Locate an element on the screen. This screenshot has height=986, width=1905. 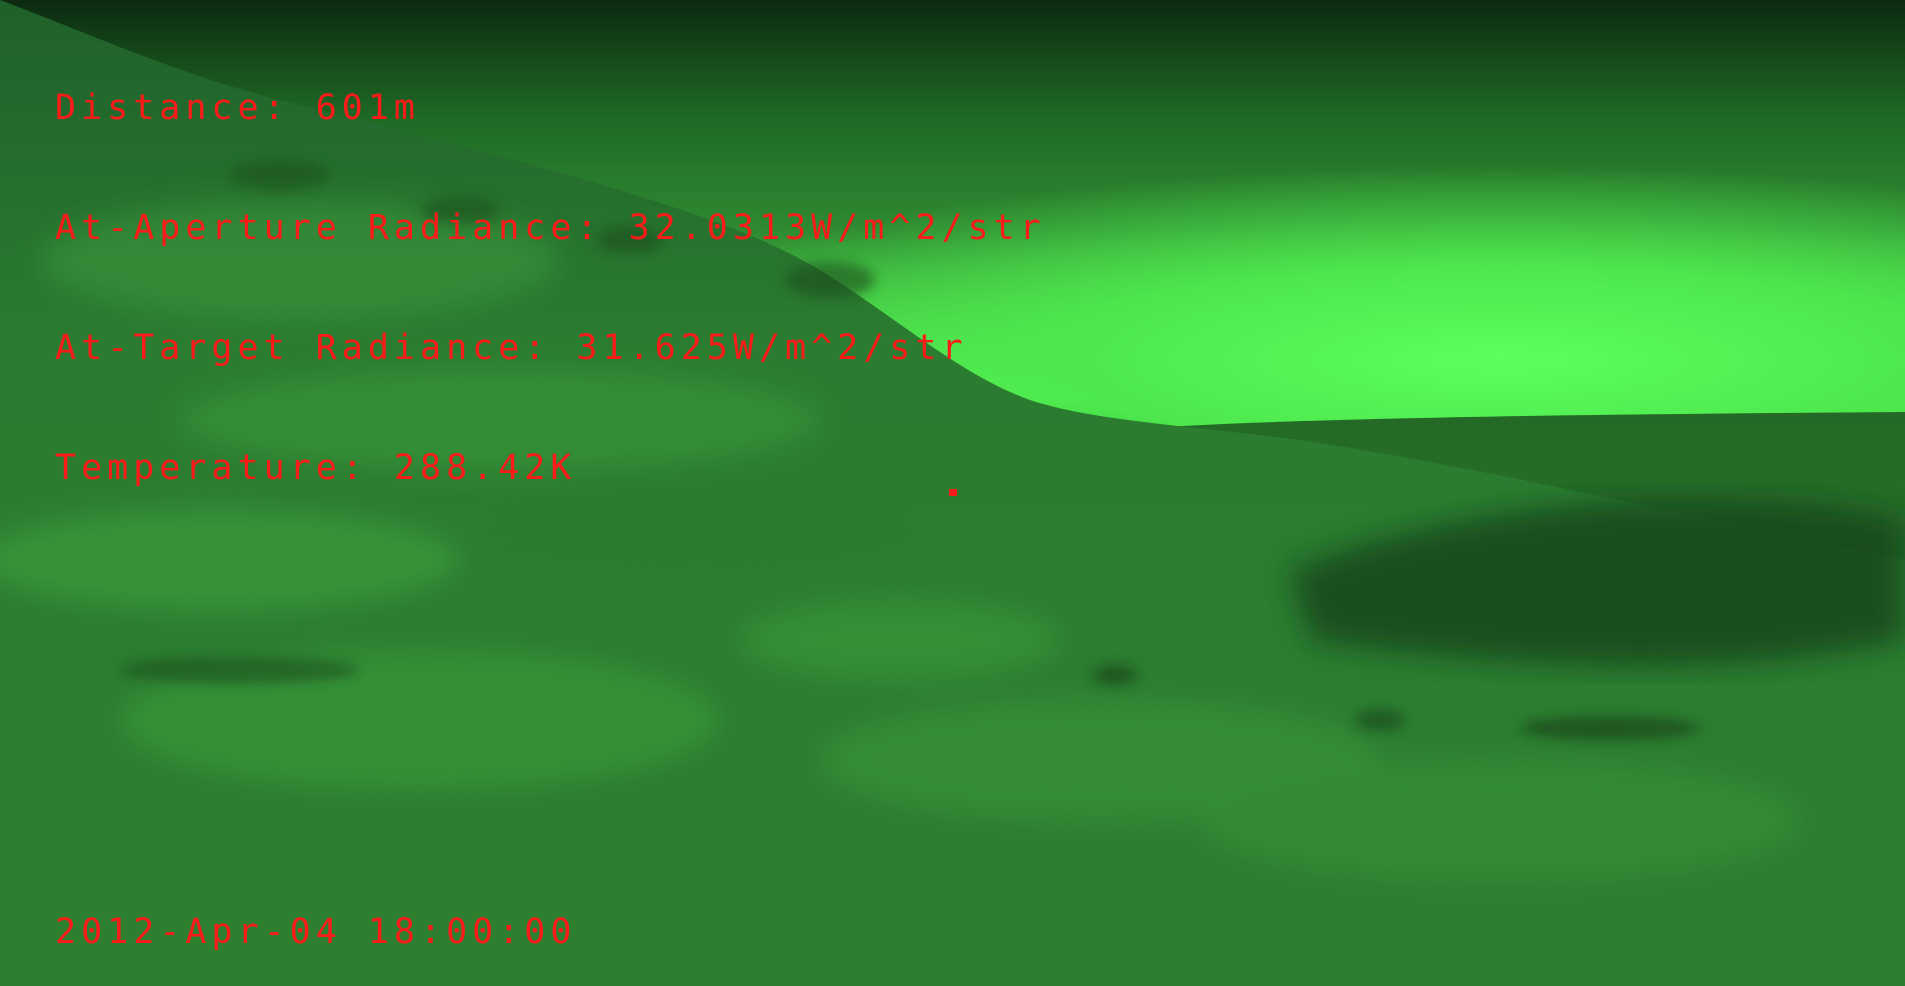
aperture-radiance-readout: At-Aperture Radiance: 32.0313W/m^2/str is located at coordinates (550, 228).